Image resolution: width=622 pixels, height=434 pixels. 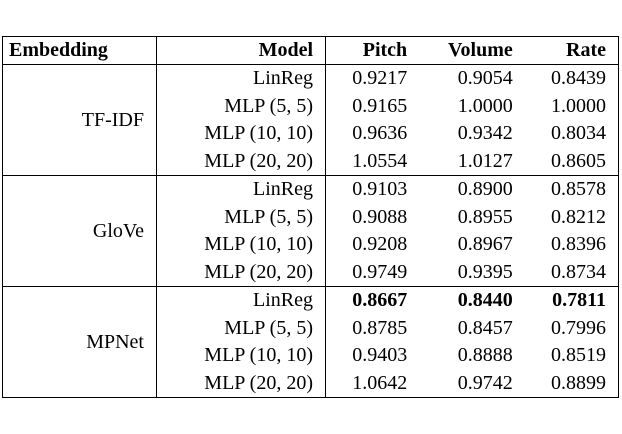 I want to click on rate-cell: 0.8578, so click(x=571, y=189).